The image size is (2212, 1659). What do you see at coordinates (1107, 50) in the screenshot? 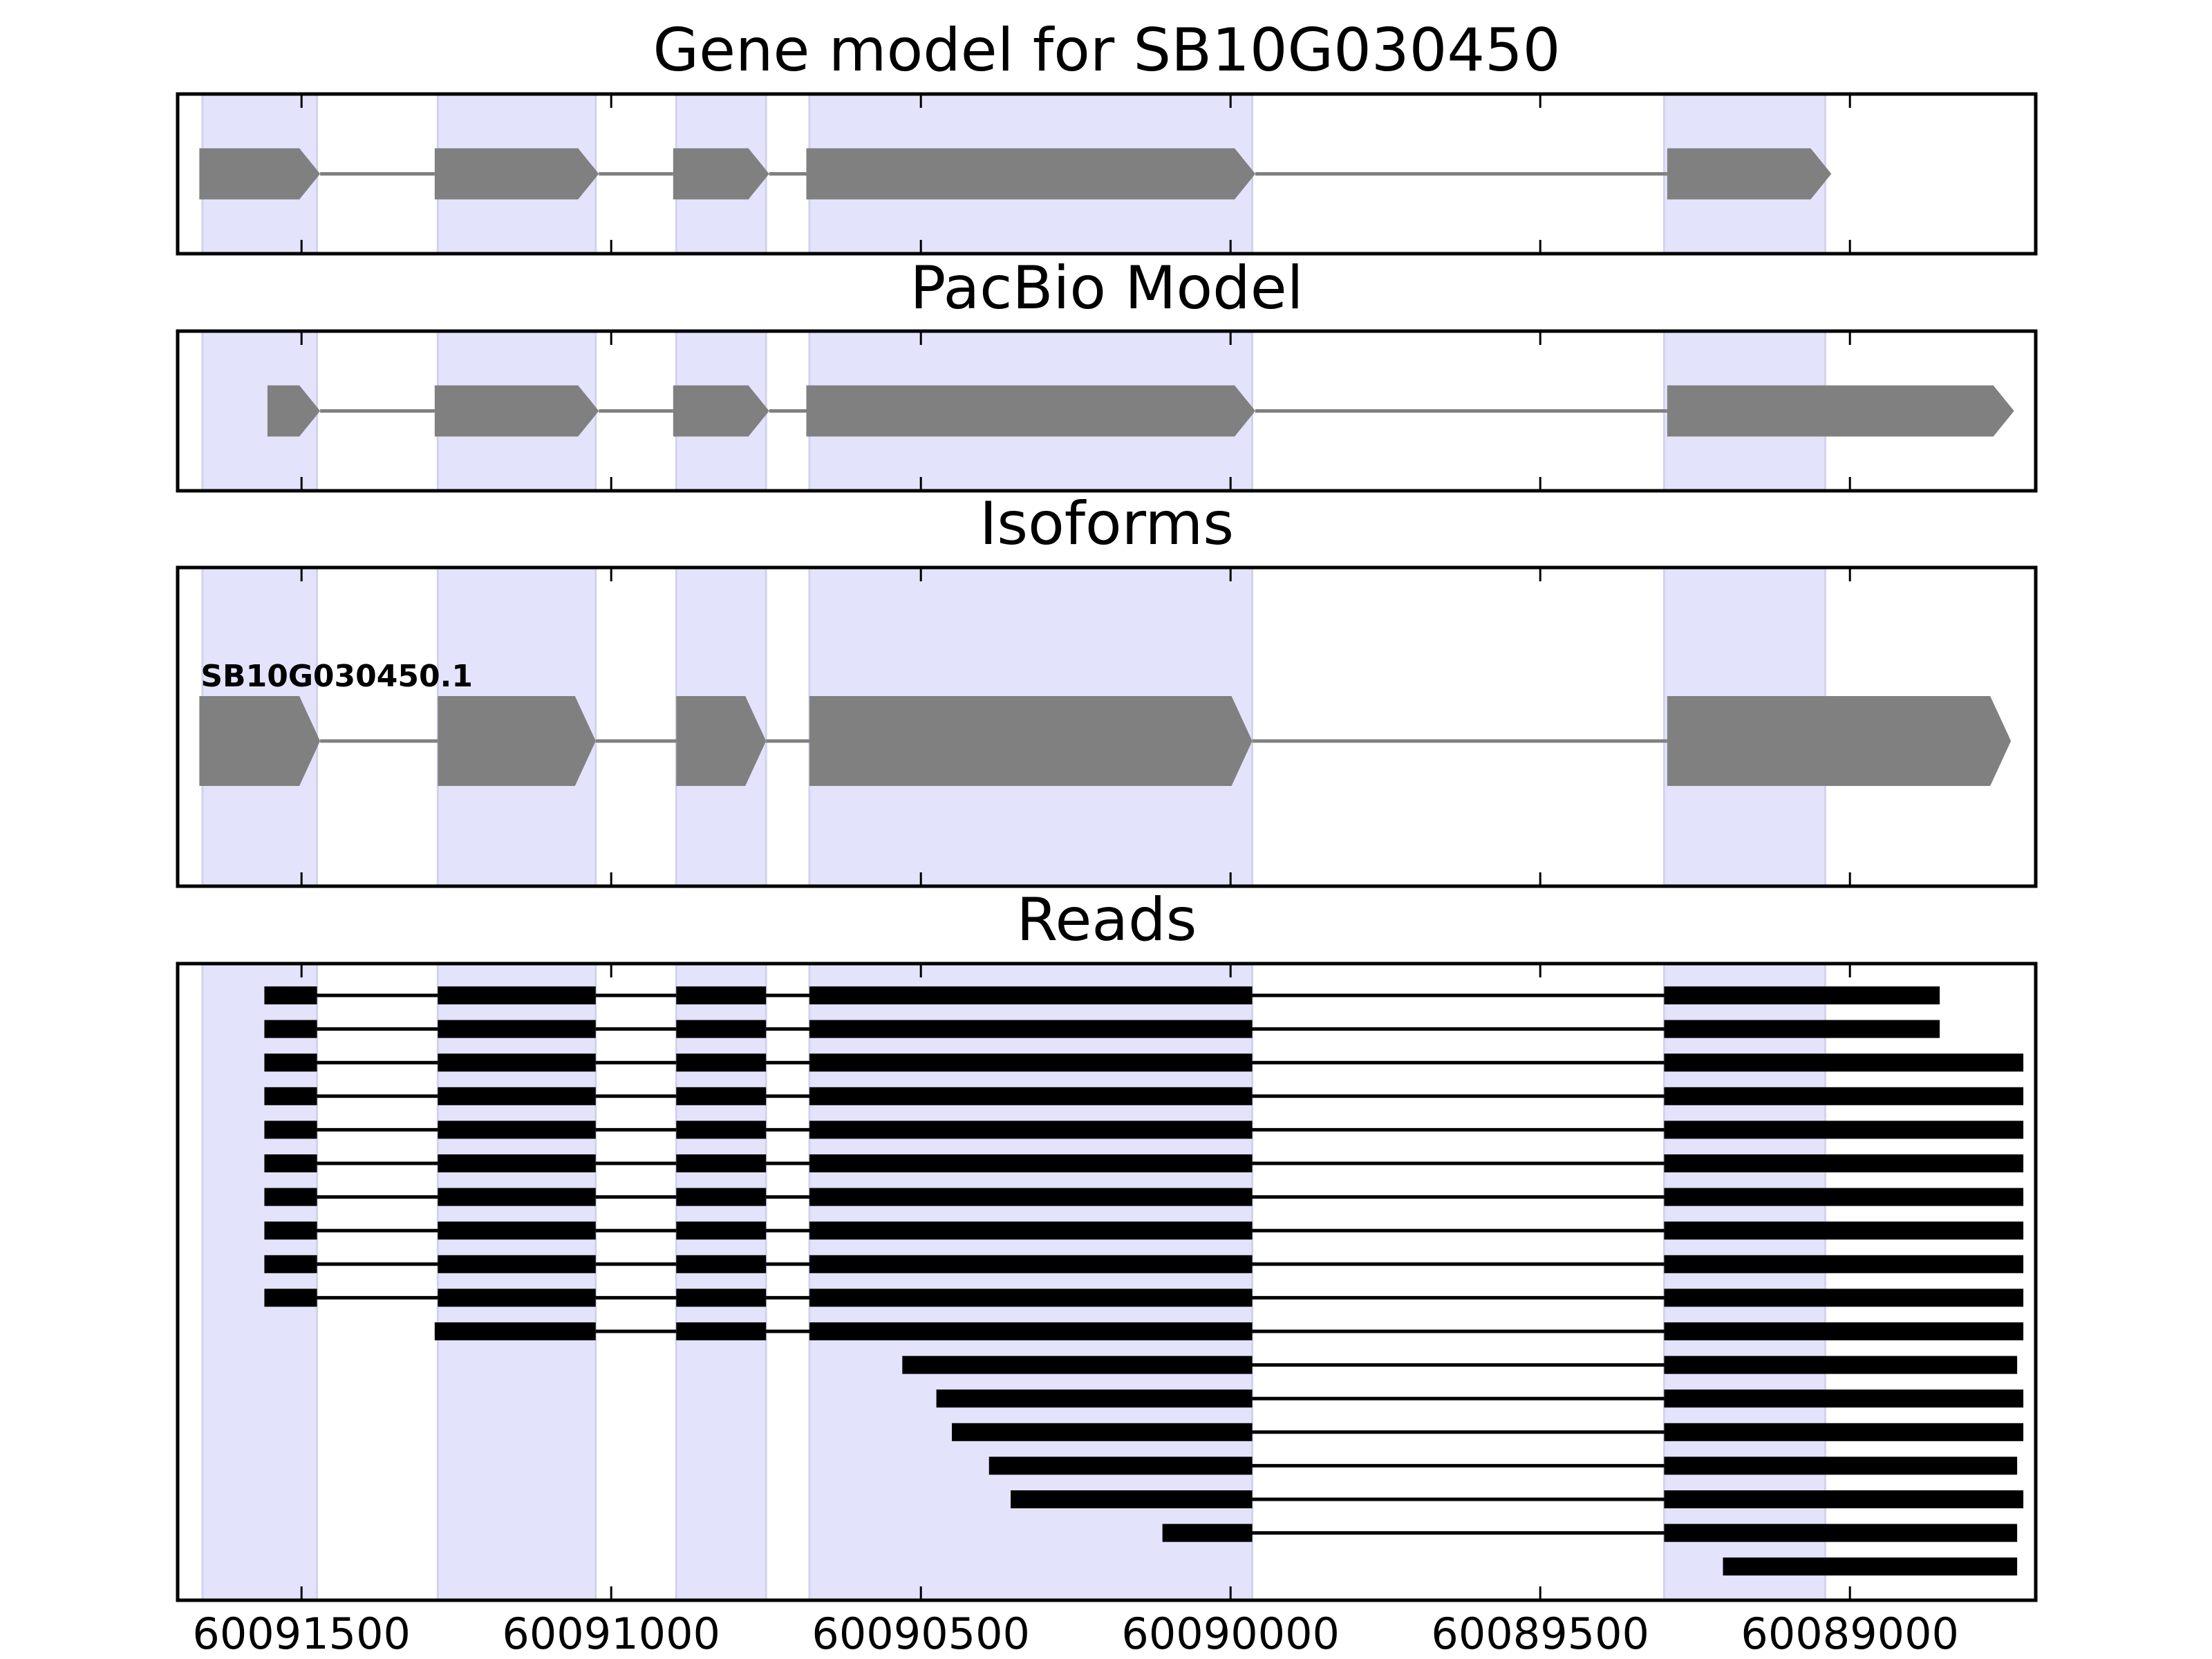
I see `panel-title: Gene model for SB10G030450` at bounding box center [1107, 50].